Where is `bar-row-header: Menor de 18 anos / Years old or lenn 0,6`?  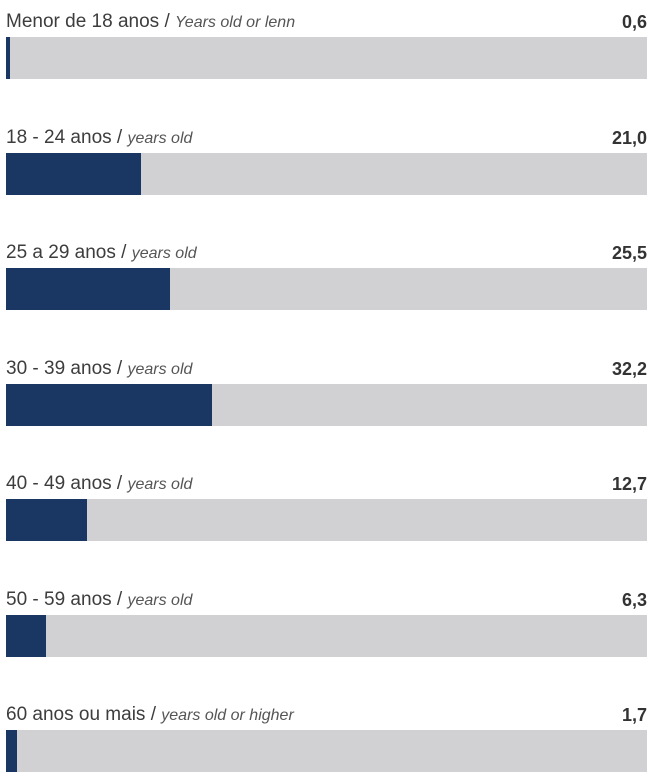
bar-row-header: Menor de 18 anos / Years old or lenn 0,6 is located at coordinates (326, 22).